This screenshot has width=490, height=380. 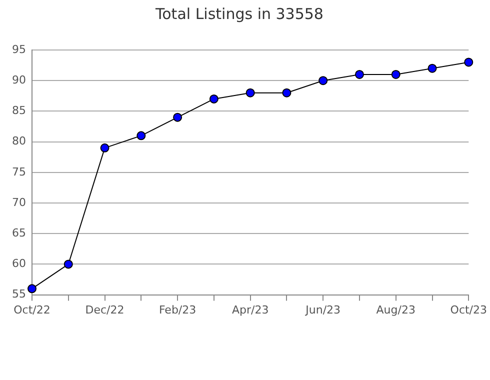 What do you see at coordinates (32, 309) in the screenshot?
I see `x-tick-label: Oct/22` at bounding box center [32, 309].